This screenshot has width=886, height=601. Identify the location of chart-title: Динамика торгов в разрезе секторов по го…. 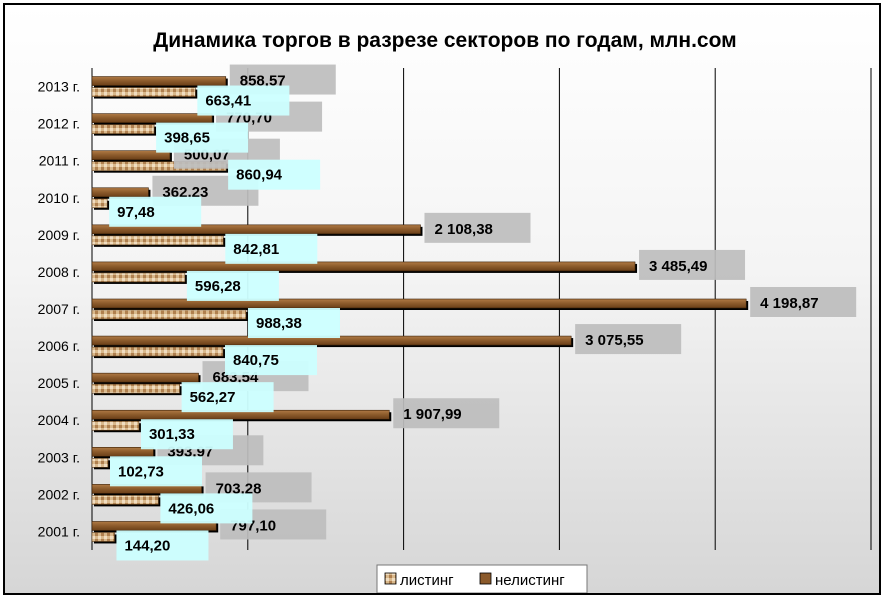
(444, 40).